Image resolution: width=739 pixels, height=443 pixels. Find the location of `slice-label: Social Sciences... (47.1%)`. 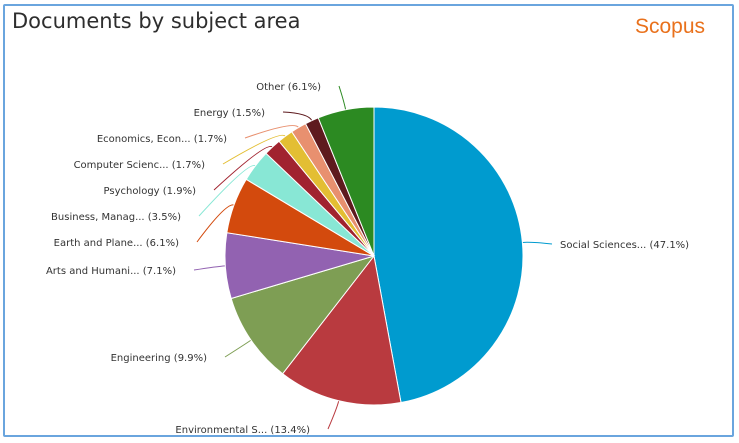

slice-label: Social Sciences... (47.1%) is located at coordinates (624, 245).